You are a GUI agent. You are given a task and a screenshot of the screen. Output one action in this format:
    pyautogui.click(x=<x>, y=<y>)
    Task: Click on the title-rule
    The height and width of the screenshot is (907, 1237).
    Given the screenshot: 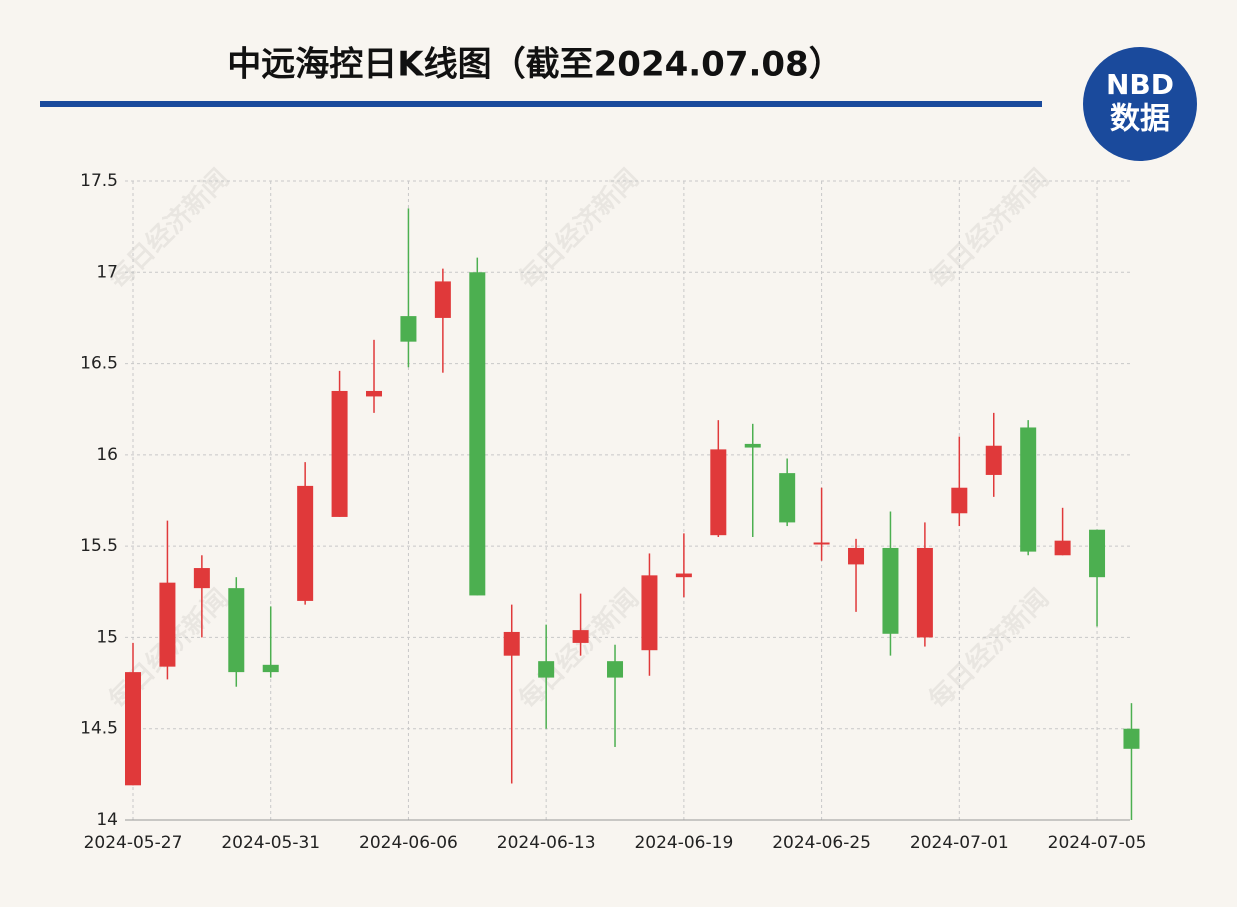 What is the action you would take?
    pyautogui.click(x=541, y=104)
    